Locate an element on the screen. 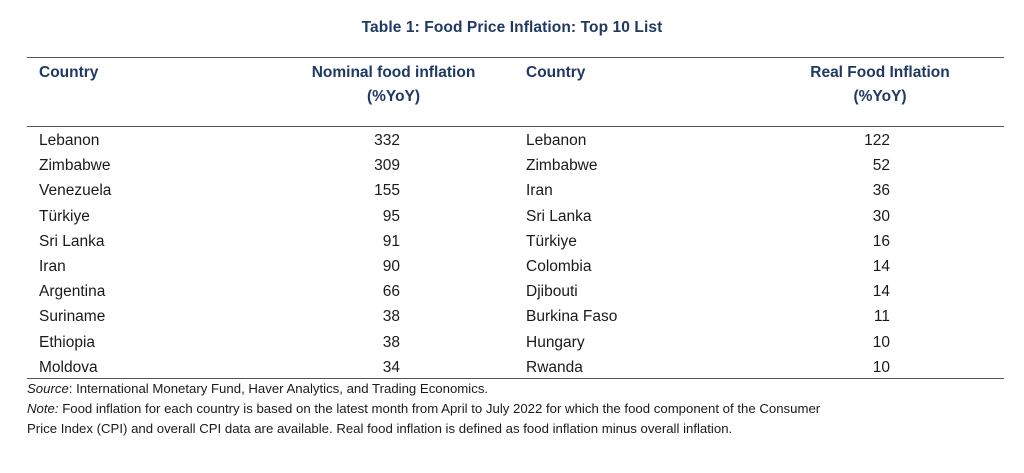 The image size is (1024, 473). table-row: Türkiye 95 Sri Lanka 30 is located at coordinates (512, 216).